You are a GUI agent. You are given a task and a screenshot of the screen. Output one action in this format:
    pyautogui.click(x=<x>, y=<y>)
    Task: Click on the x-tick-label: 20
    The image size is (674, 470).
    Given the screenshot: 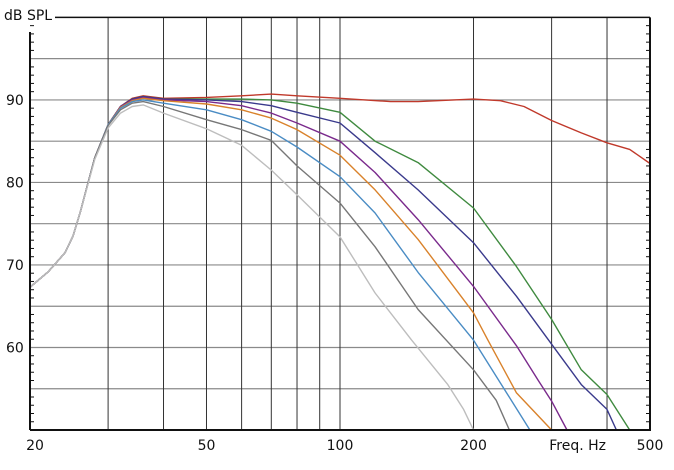 What is the action you would take?
    pyautogui.click(x=35, y=446)
    